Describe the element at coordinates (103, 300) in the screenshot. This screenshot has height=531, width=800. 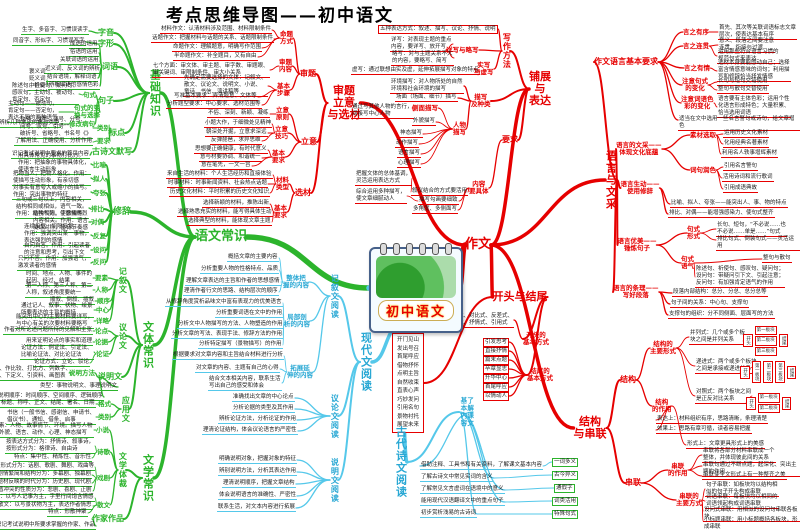
I see `node-wt1c: 顺序` at that location.